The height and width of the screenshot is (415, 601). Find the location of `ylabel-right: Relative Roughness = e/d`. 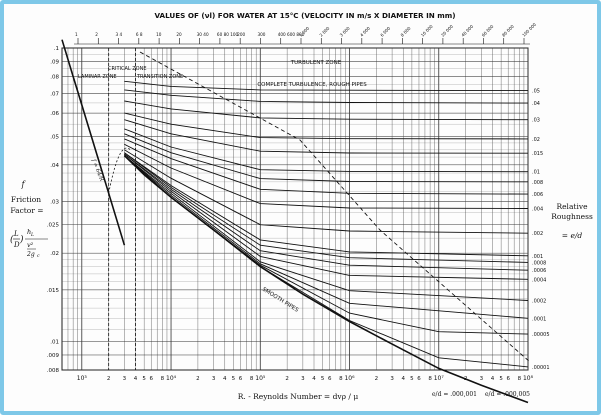

ylabel-right: Relative Roughness = e/d is located at coordinates (572, 221).